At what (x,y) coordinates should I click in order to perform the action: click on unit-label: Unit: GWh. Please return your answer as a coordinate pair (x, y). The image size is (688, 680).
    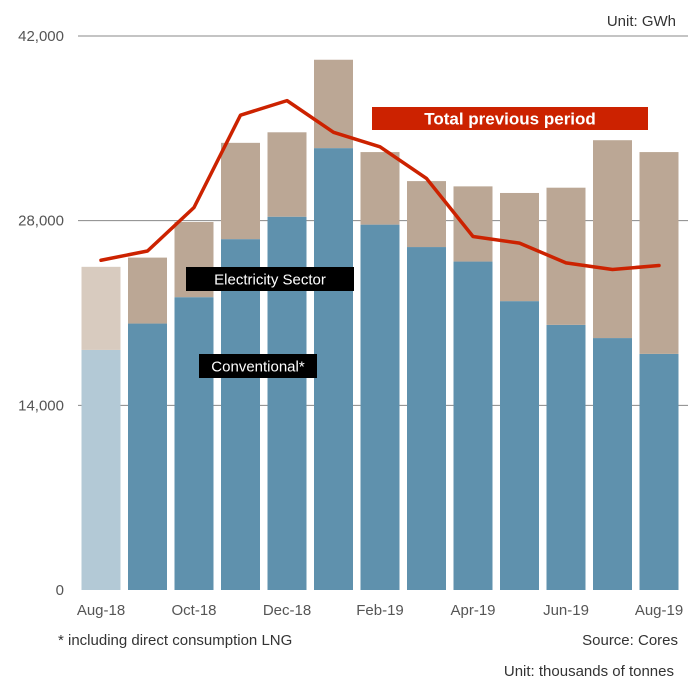
    Looking at the image, I should click on (641, 21).